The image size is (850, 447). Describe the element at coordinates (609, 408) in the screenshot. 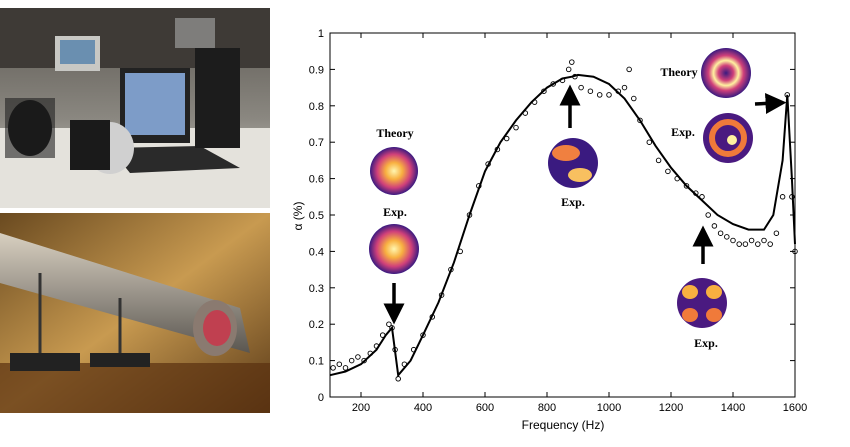

I see `x-tick-label-4: 1000` at that location.